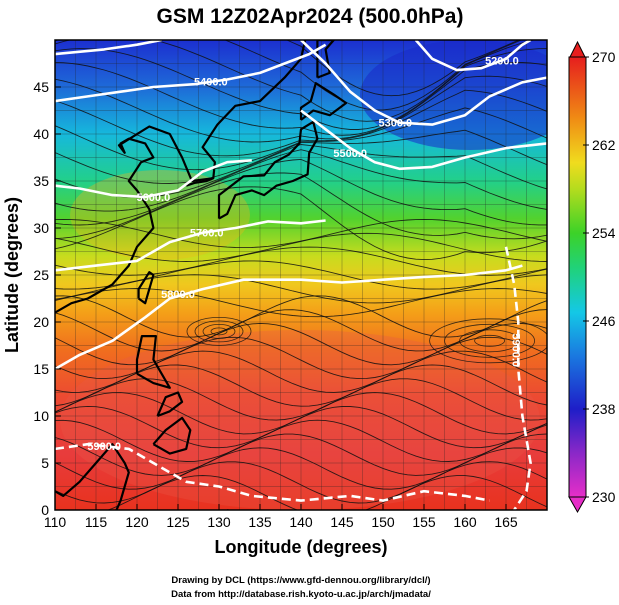 This screenshot has width=619, height=605. What do you see at coordinates (383, 522) in the screenshot?
I see `x-tick-label: 150` at bounding box center [383, 522].